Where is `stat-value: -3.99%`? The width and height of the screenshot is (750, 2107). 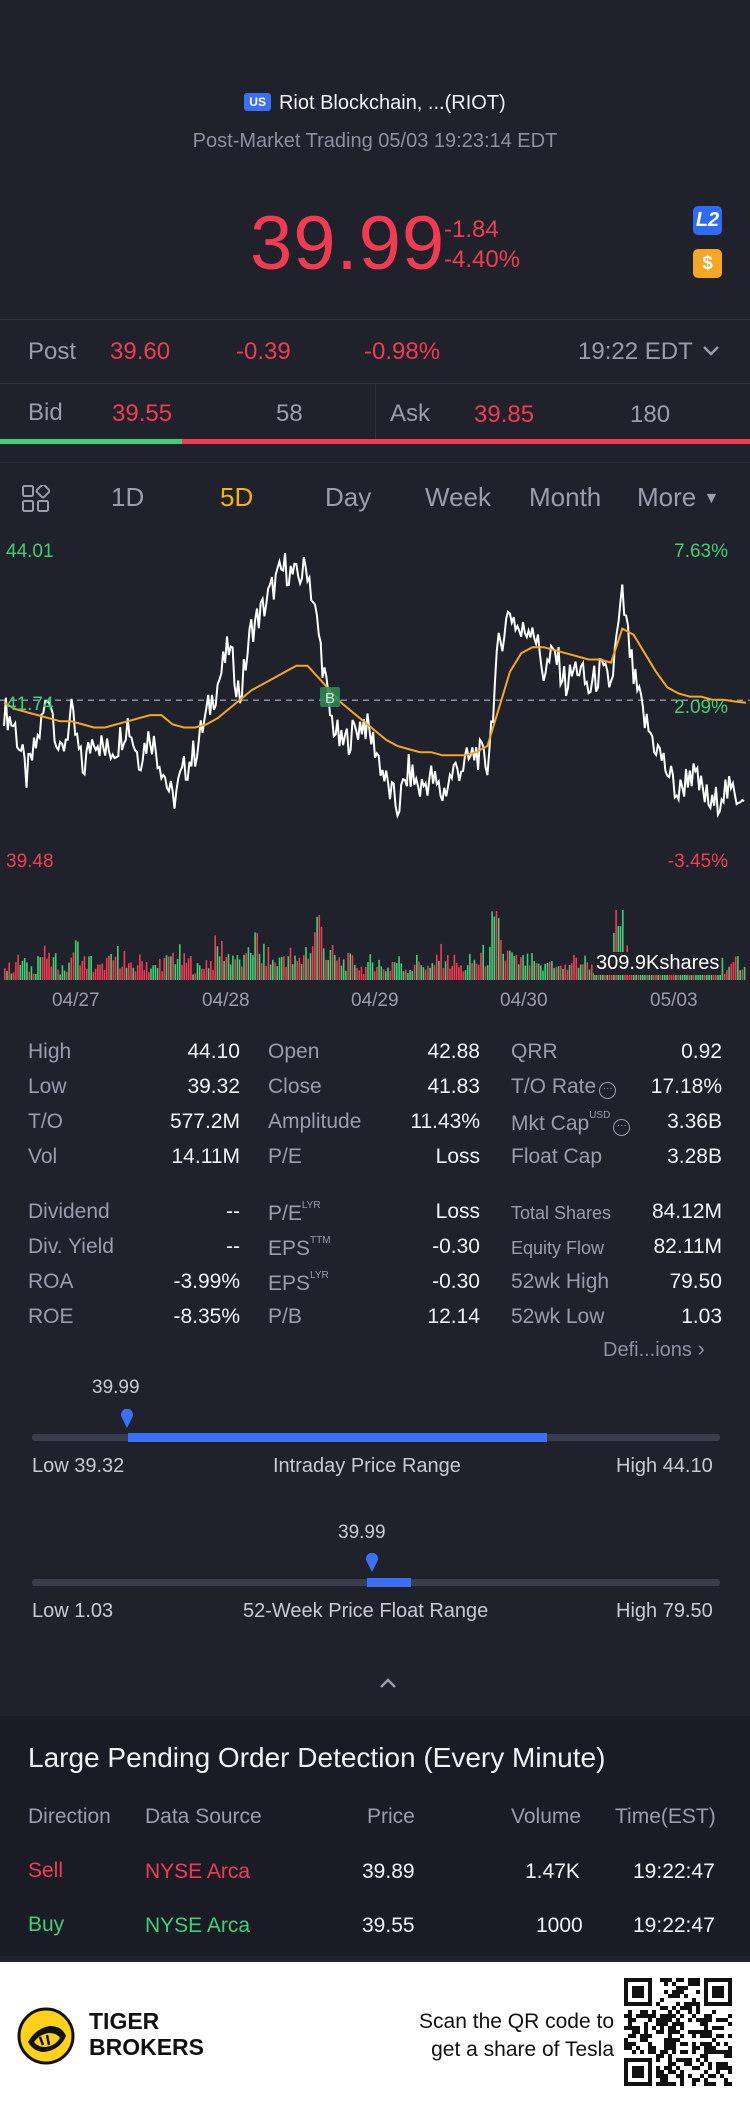
stat-value: -3.99% is located at coordinates (206, 1281).